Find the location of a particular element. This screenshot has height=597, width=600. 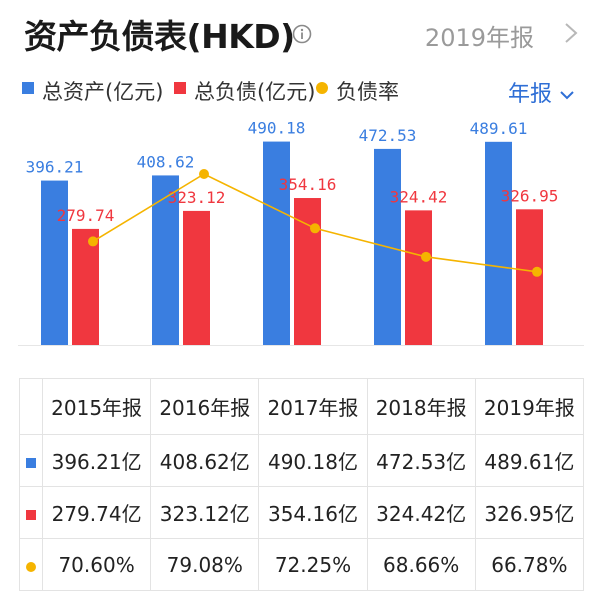

table-cell: 490.18亿 is located at coordinates (313, 460).